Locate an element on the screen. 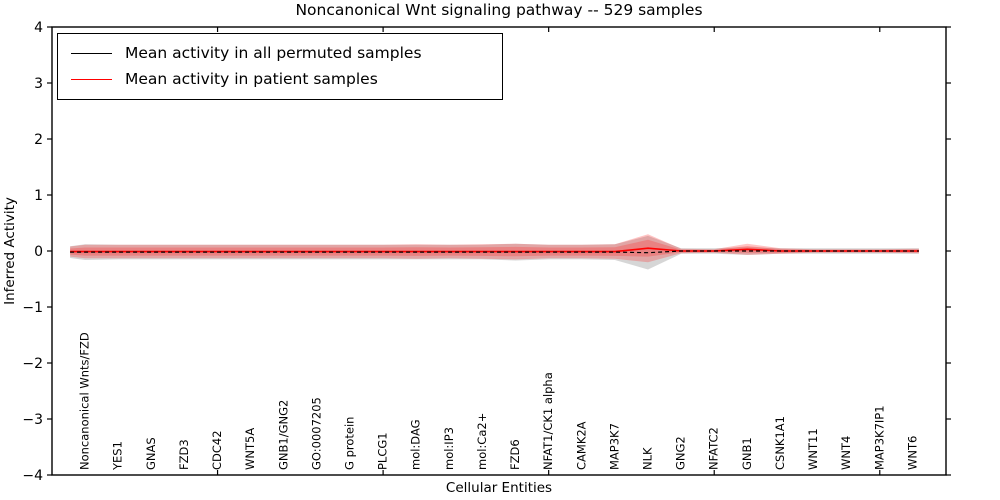 The width and height of the screenshot is (1000, 500). x-category-label: WNT5A is located at coordinates (250, 449).